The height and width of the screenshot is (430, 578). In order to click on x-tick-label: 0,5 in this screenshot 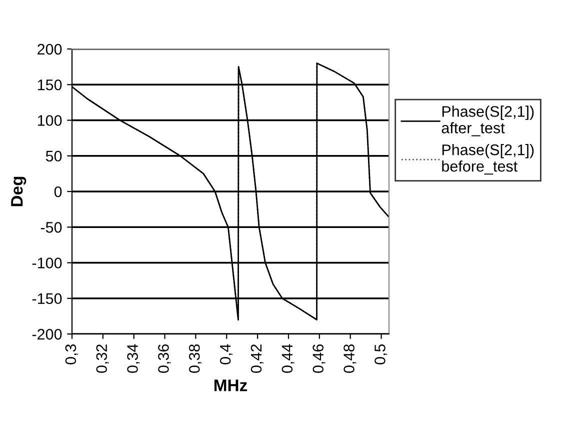, I will do `click(381, 354)`.